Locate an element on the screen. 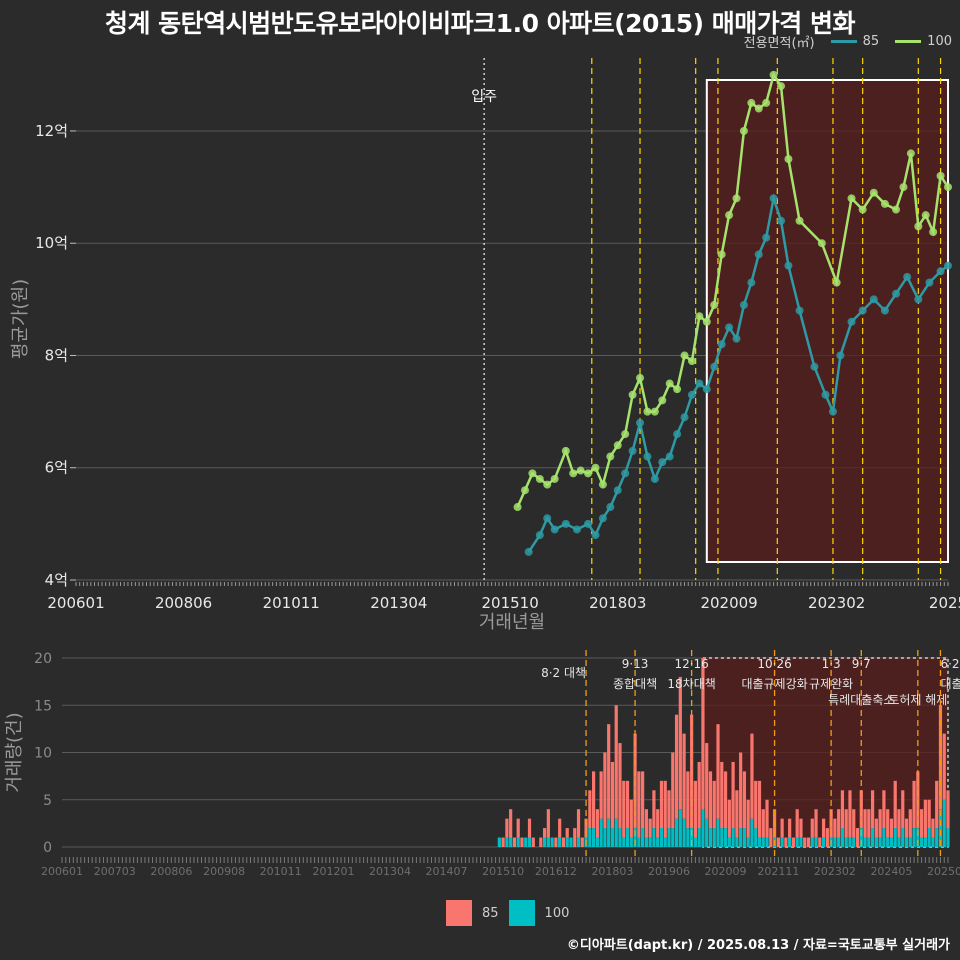 The height and width of the screenshot is (960, 960). x-tick-label: 201011 is located at coordinates (291, 603).